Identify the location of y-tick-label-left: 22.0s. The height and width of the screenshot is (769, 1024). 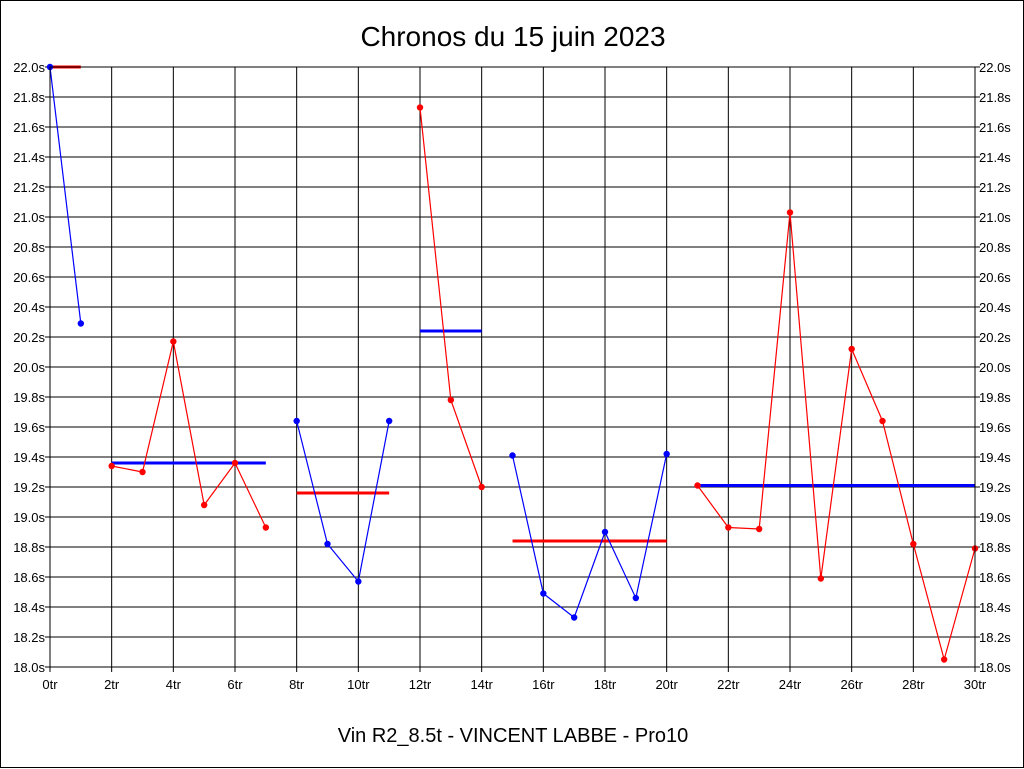
(29, 67).